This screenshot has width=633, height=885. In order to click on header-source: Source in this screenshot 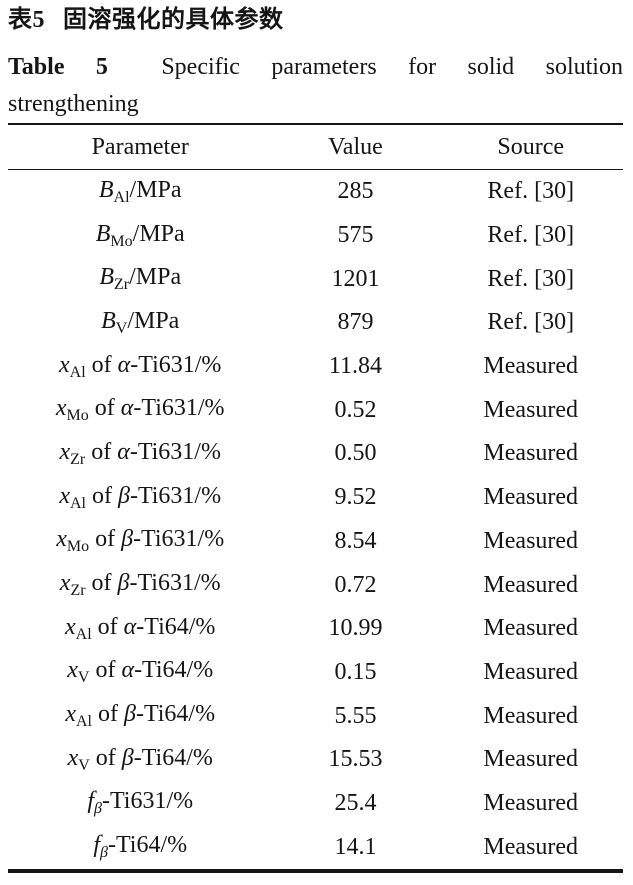, I will do `click(531, 146)`.